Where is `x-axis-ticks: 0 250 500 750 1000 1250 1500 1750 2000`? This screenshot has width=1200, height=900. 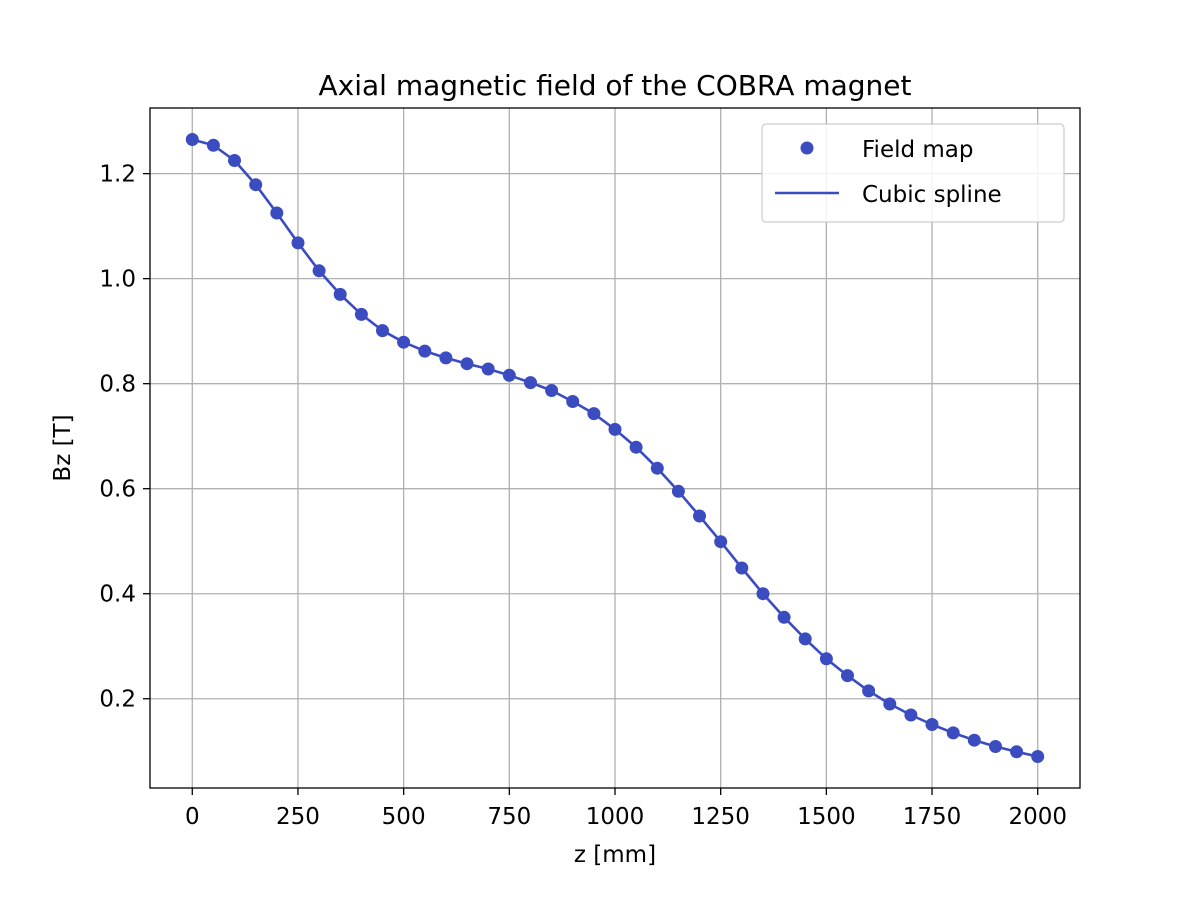 x-axis-ticks: 0 250 500 750 1000 1250 1500 1750 2000 is located at coordinates (626, 809).